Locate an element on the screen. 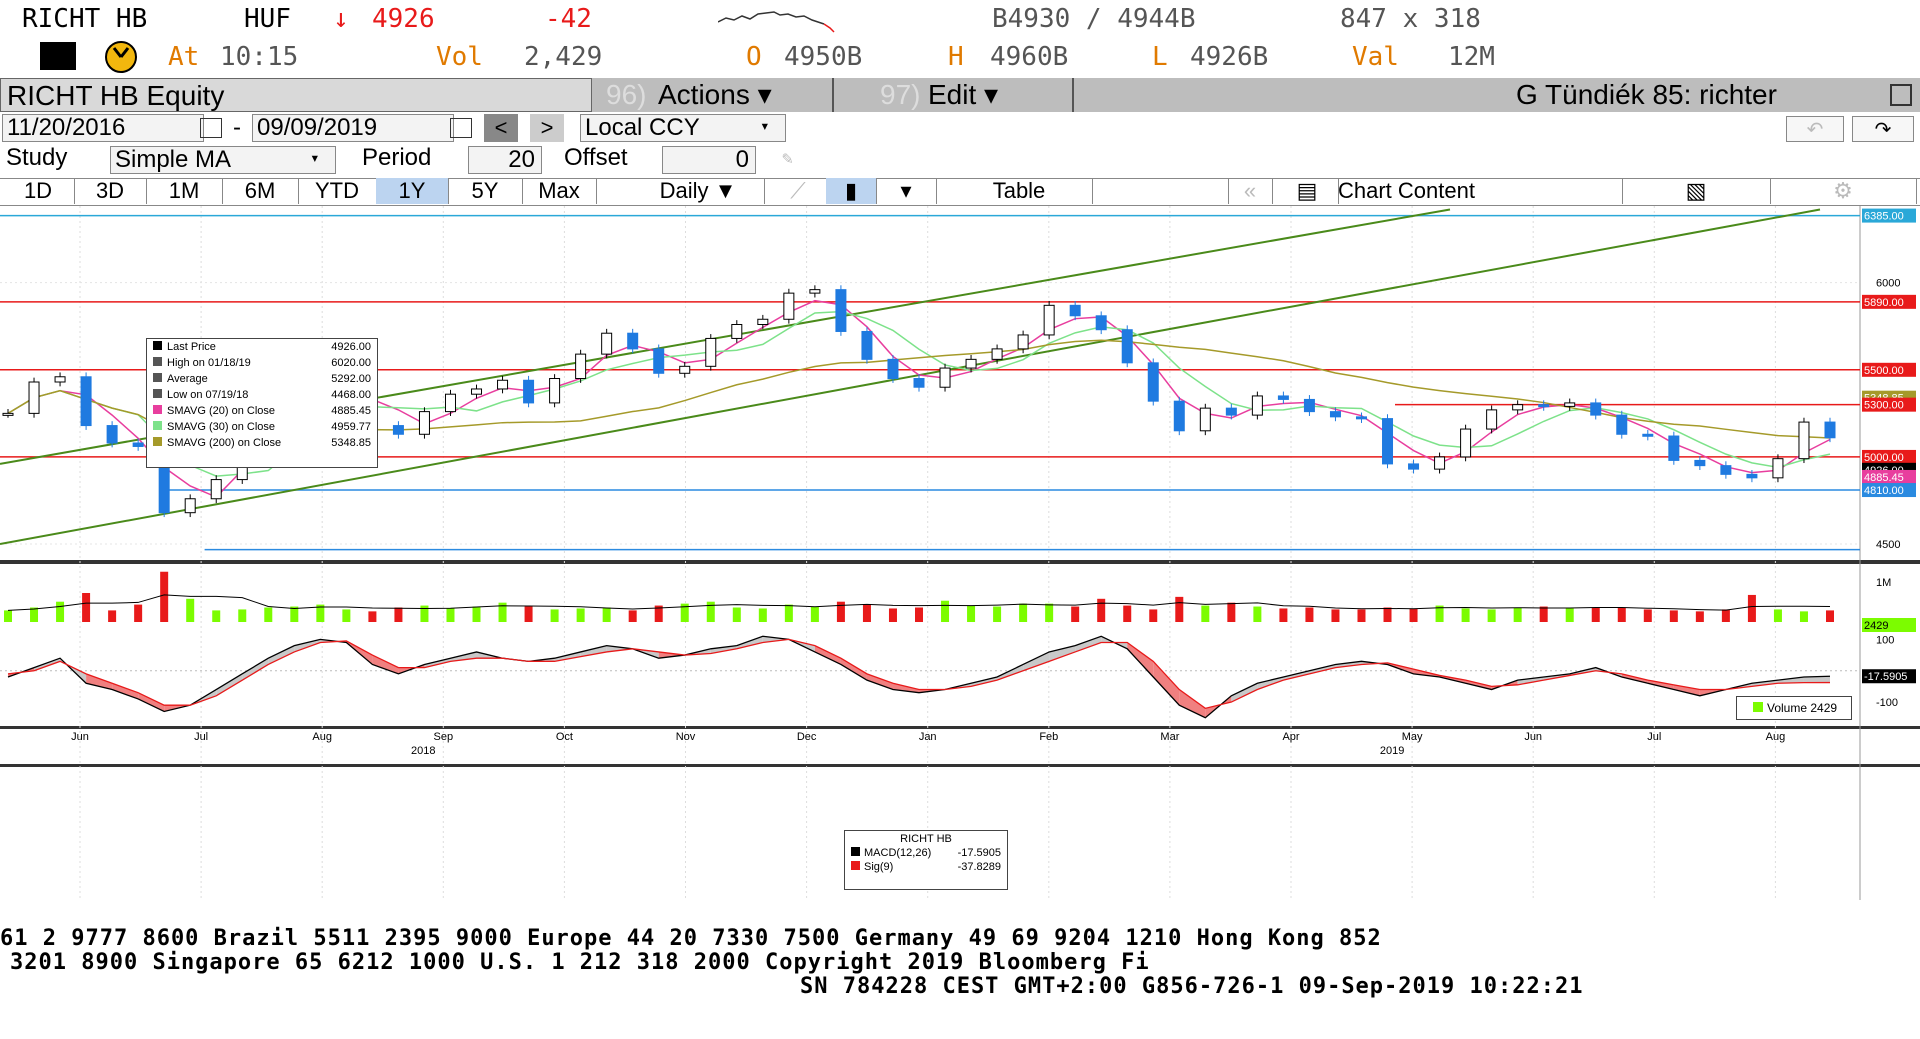 Image resolution: width=1920 pixels, height=1039 pixels. actions-menu: Actions ▾ is located at coordinates (715, 94).